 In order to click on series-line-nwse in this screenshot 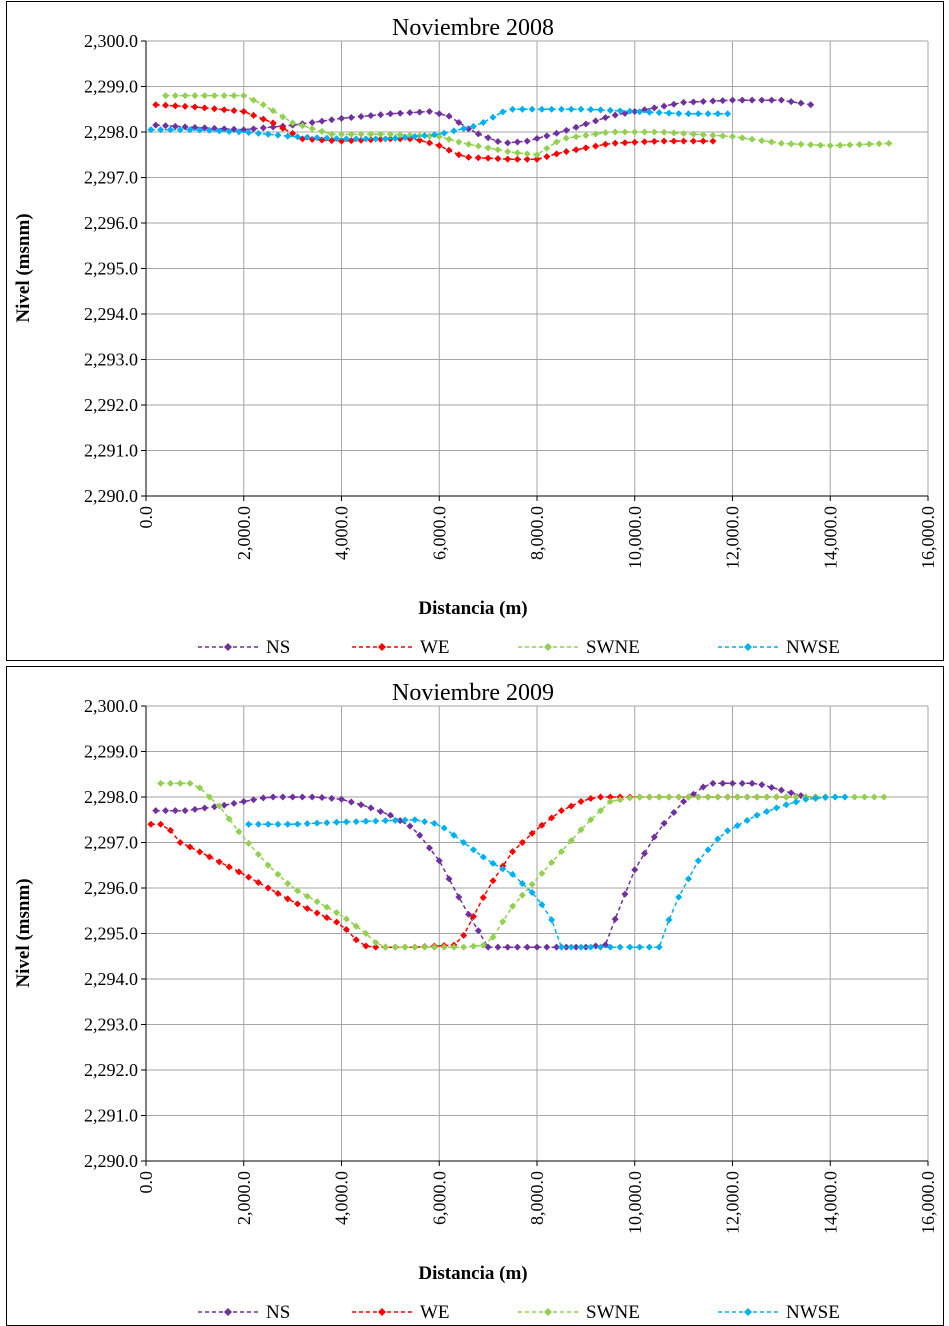, I will do `click(546, 872)`.